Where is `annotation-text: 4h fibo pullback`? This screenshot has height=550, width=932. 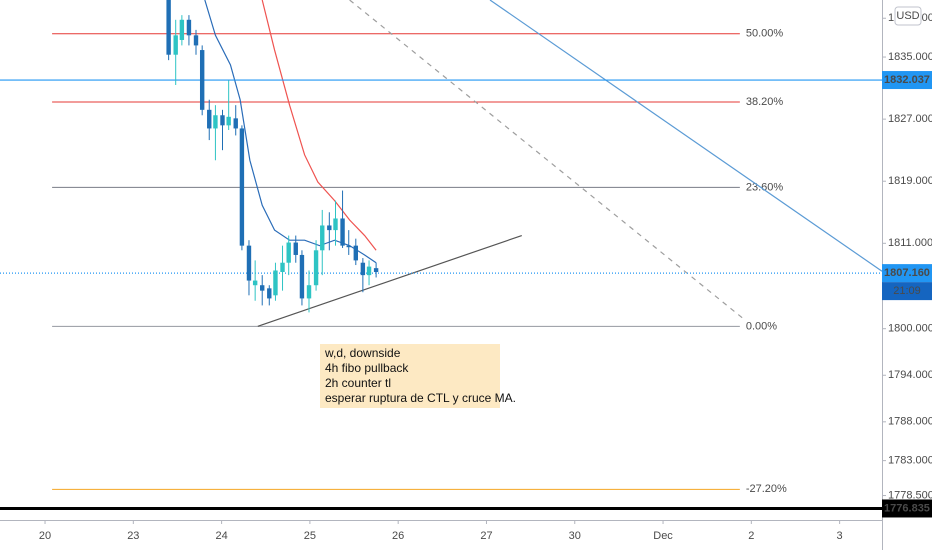
annotation-text: 4h fibo pullback is located at coordinates (367, 368).